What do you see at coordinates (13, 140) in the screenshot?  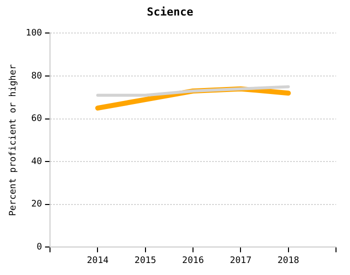 I see `y-axis-title: Percent proficient or higher` at bounding box center [13, 140].